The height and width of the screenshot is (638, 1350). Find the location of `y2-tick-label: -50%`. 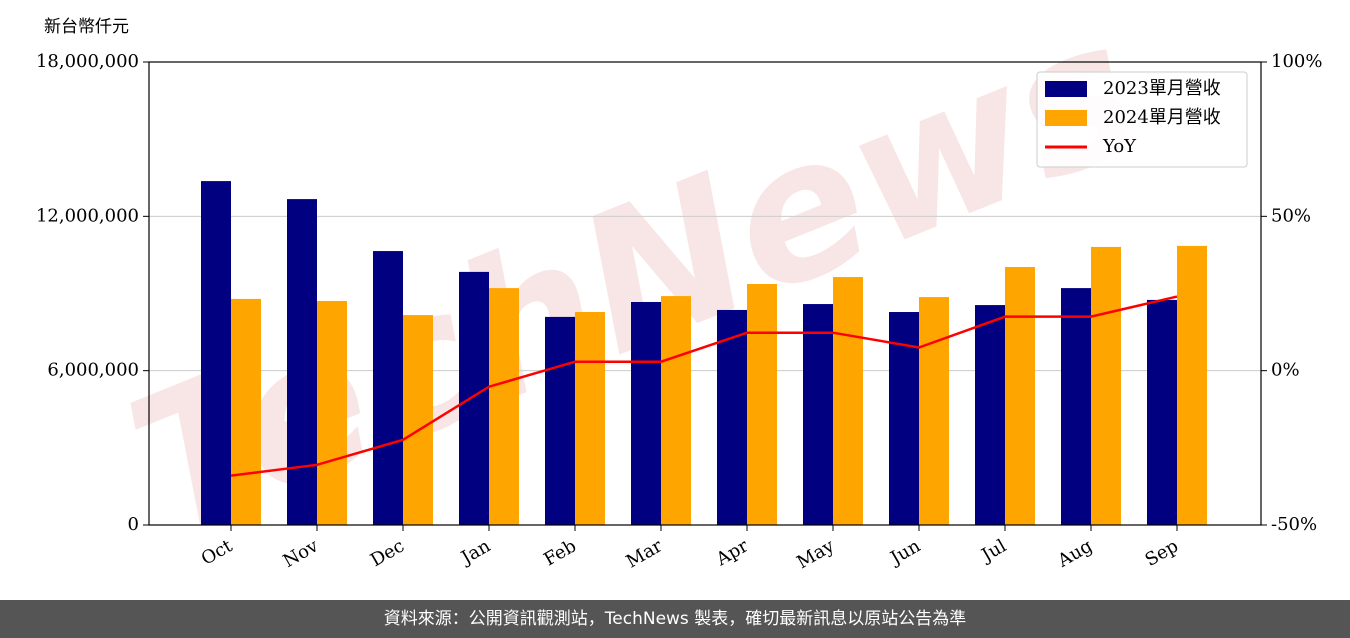

y2-tick-label: -50% is located at coordinates (1294, 524).